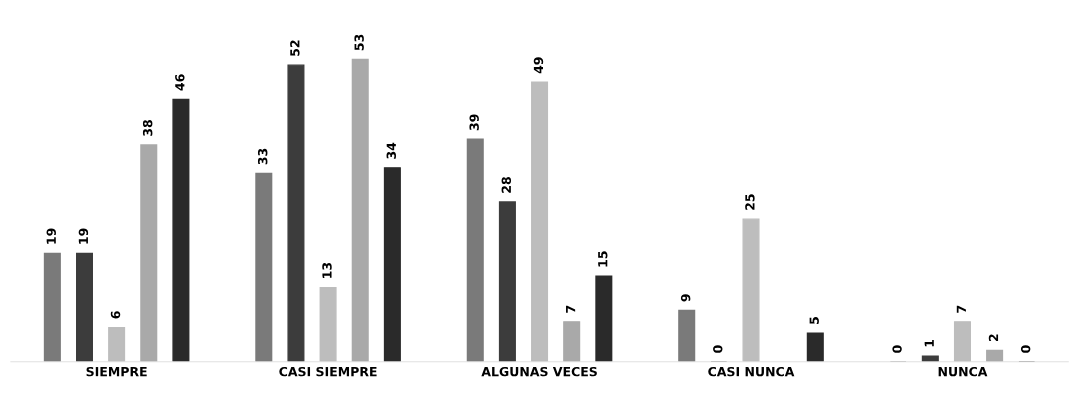  I want to click on x-tick-label: CASI SIEMPRE, so click(328, 371).